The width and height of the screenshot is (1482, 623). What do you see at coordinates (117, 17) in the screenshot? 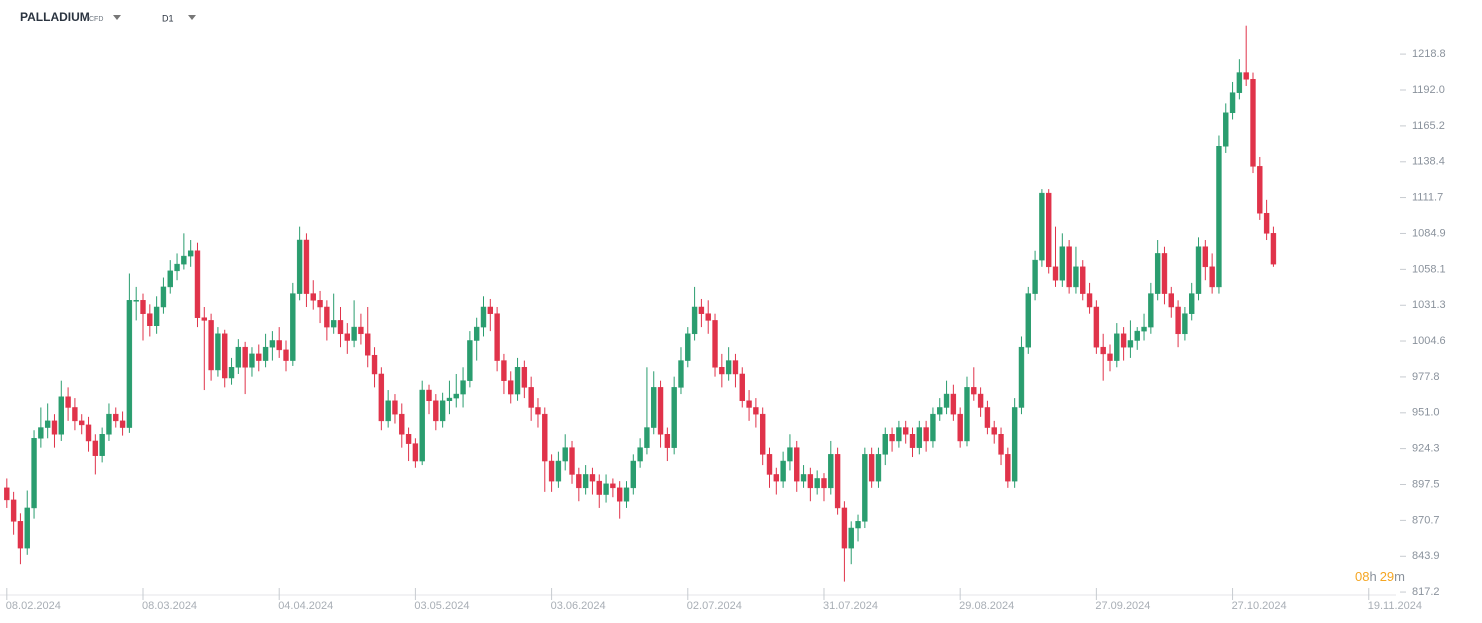
I see `instrument-dropdown` at bounding box center [117, 17].